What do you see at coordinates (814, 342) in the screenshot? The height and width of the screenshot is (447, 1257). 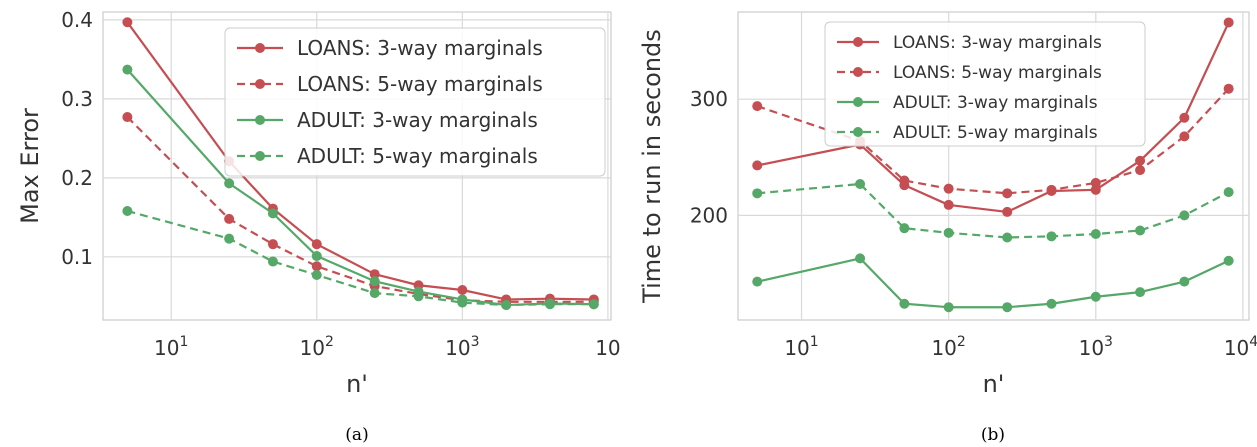 I see `x-tick-exponent: 1` at bounding box center [814, 342].